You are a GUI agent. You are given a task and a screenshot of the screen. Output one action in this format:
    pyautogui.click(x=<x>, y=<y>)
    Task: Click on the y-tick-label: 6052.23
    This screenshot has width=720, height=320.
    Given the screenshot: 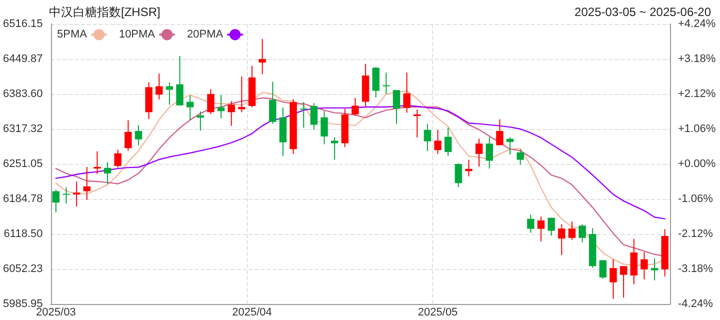 What is the action you would take?
    pyautogui.click(x=22, y=268)
    